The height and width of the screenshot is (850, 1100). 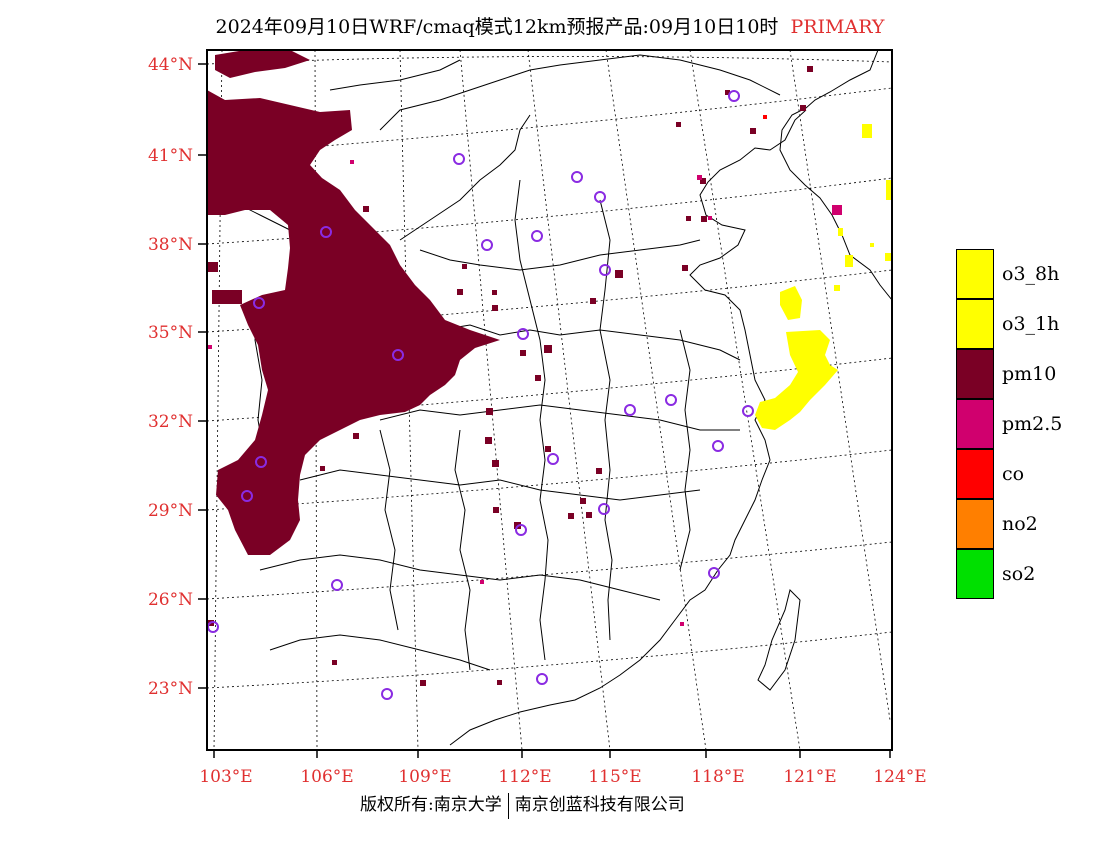 I want to click on lat-label: 32°N, so click(x=170, y=422).